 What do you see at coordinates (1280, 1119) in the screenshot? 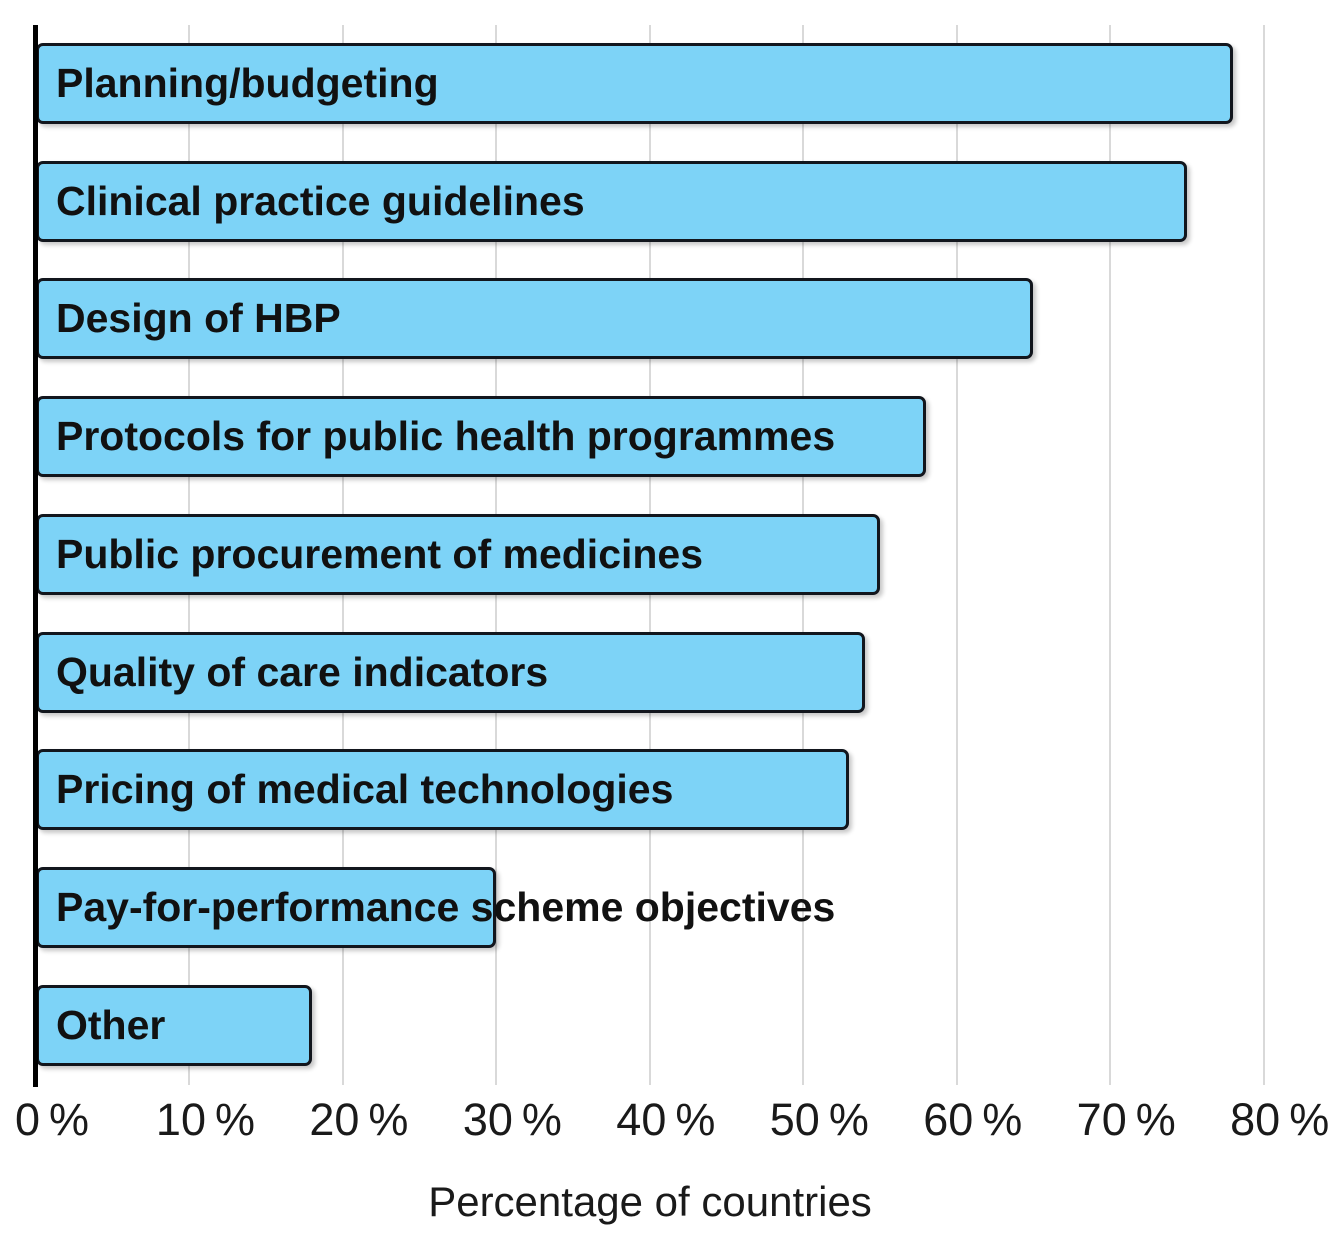
I see `x-tick-label: 80 %` at bounding box center [1280, 1119].